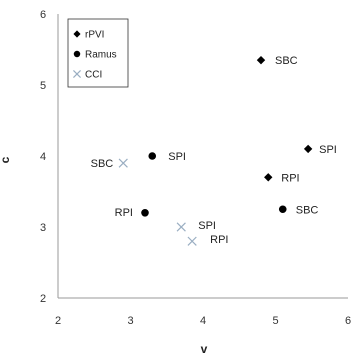  What do you see at coordinates (6, 159) in the screenshot?
I see `y-axis-title: c` at bounding box center [6, 159].